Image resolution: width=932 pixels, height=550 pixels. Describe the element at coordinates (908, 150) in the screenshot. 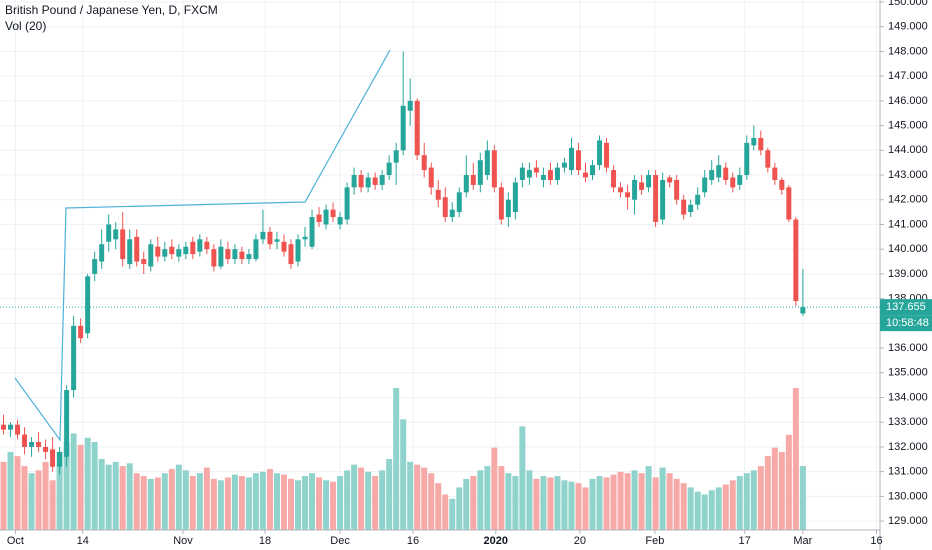

I see `y-tick-label: 144.000` at that location.